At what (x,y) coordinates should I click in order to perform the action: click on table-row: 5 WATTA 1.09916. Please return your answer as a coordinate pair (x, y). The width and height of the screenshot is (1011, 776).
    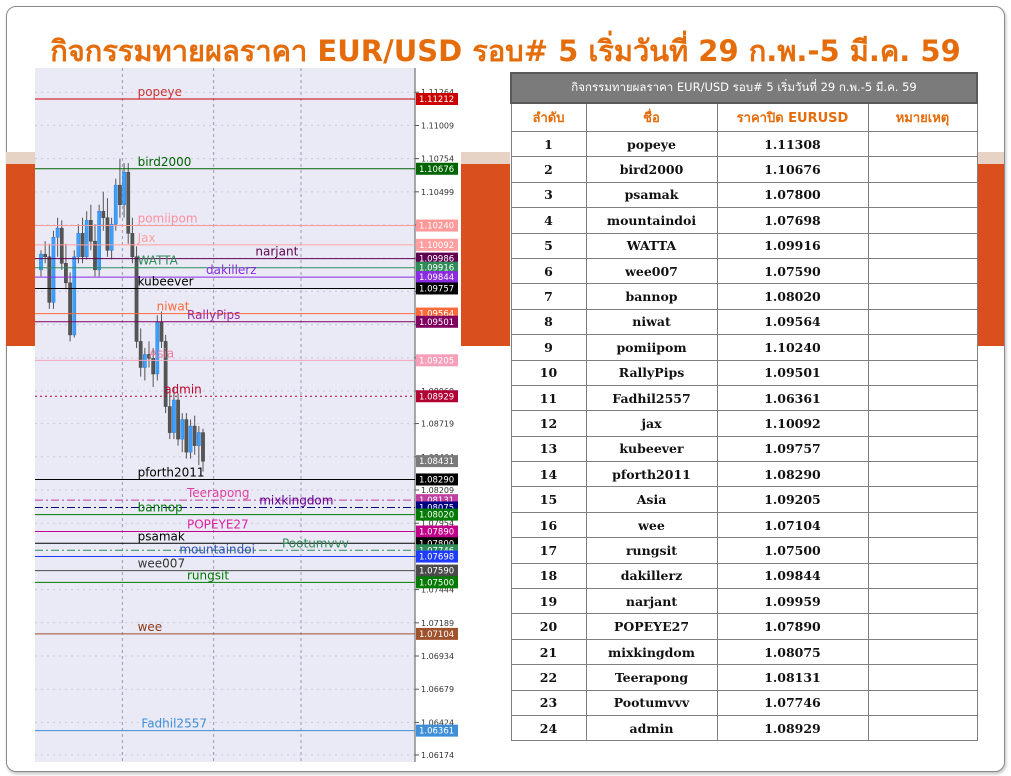
    Looking at the image, I should click on (744, 245).